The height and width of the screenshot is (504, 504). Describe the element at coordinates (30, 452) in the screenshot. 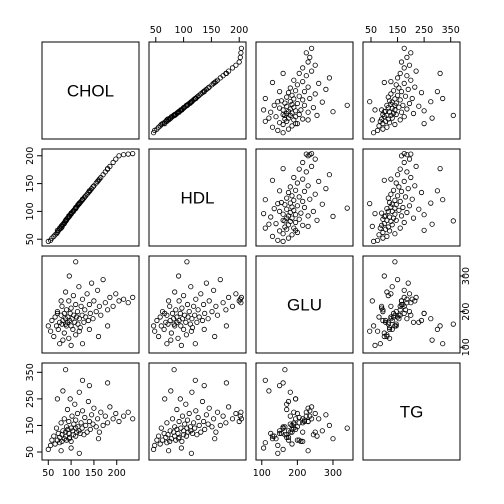

I see `tick-label-tg-50: 50` at that location.